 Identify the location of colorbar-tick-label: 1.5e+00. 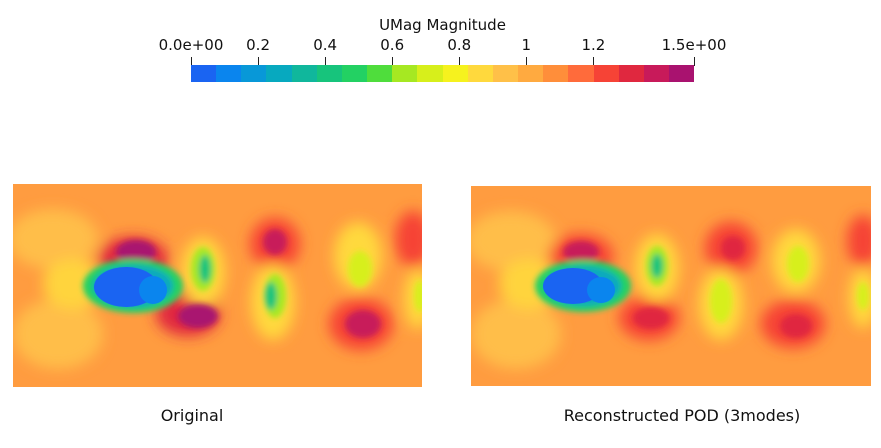
(694, 45).